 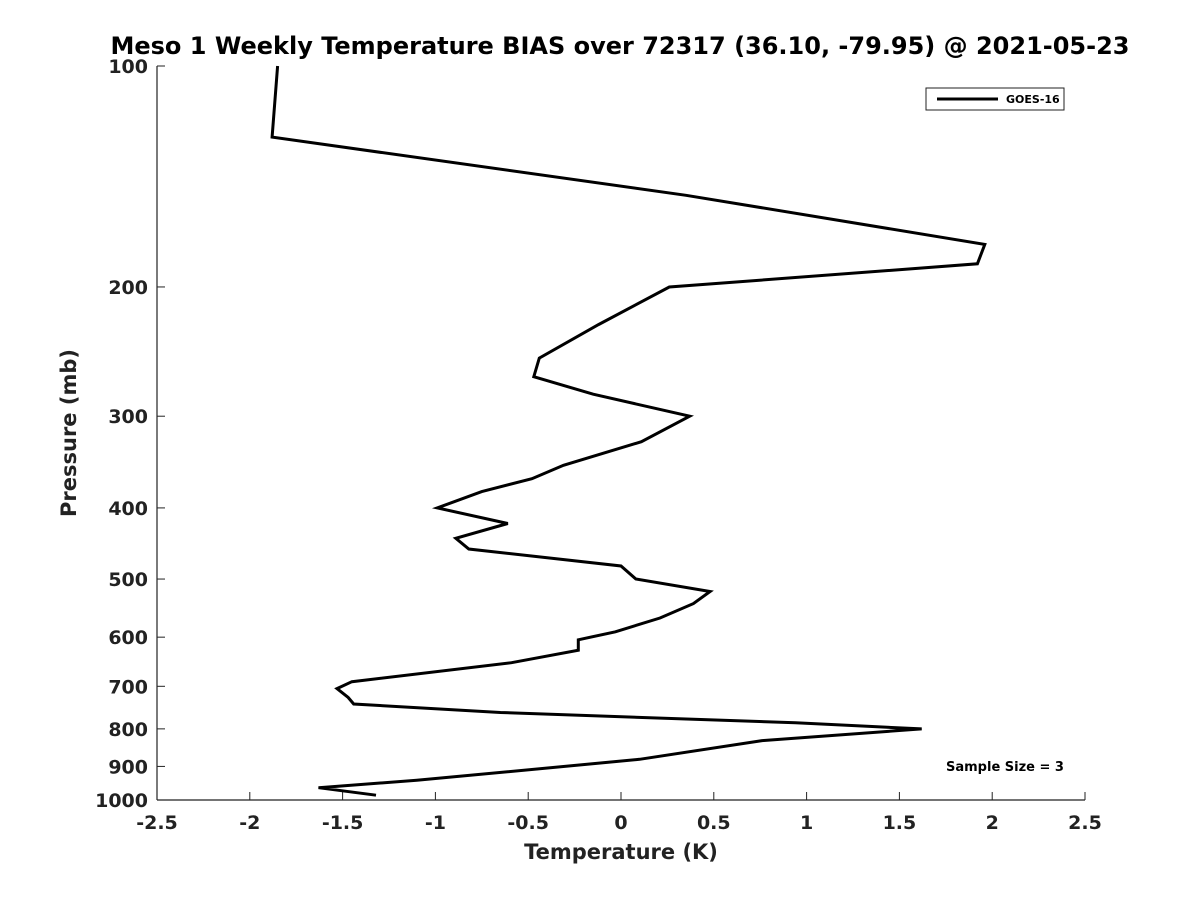 I want to click on x-tick-label: -1, so click(x=435, y=823).